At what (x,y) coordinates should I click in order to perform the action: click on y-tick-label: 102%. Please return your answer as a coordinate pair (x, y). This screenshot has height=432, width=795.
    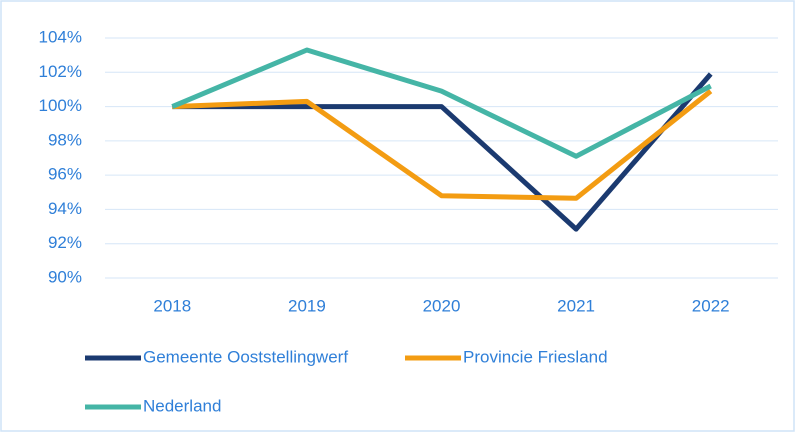
    Looking at the image, I should click on (60, 71).